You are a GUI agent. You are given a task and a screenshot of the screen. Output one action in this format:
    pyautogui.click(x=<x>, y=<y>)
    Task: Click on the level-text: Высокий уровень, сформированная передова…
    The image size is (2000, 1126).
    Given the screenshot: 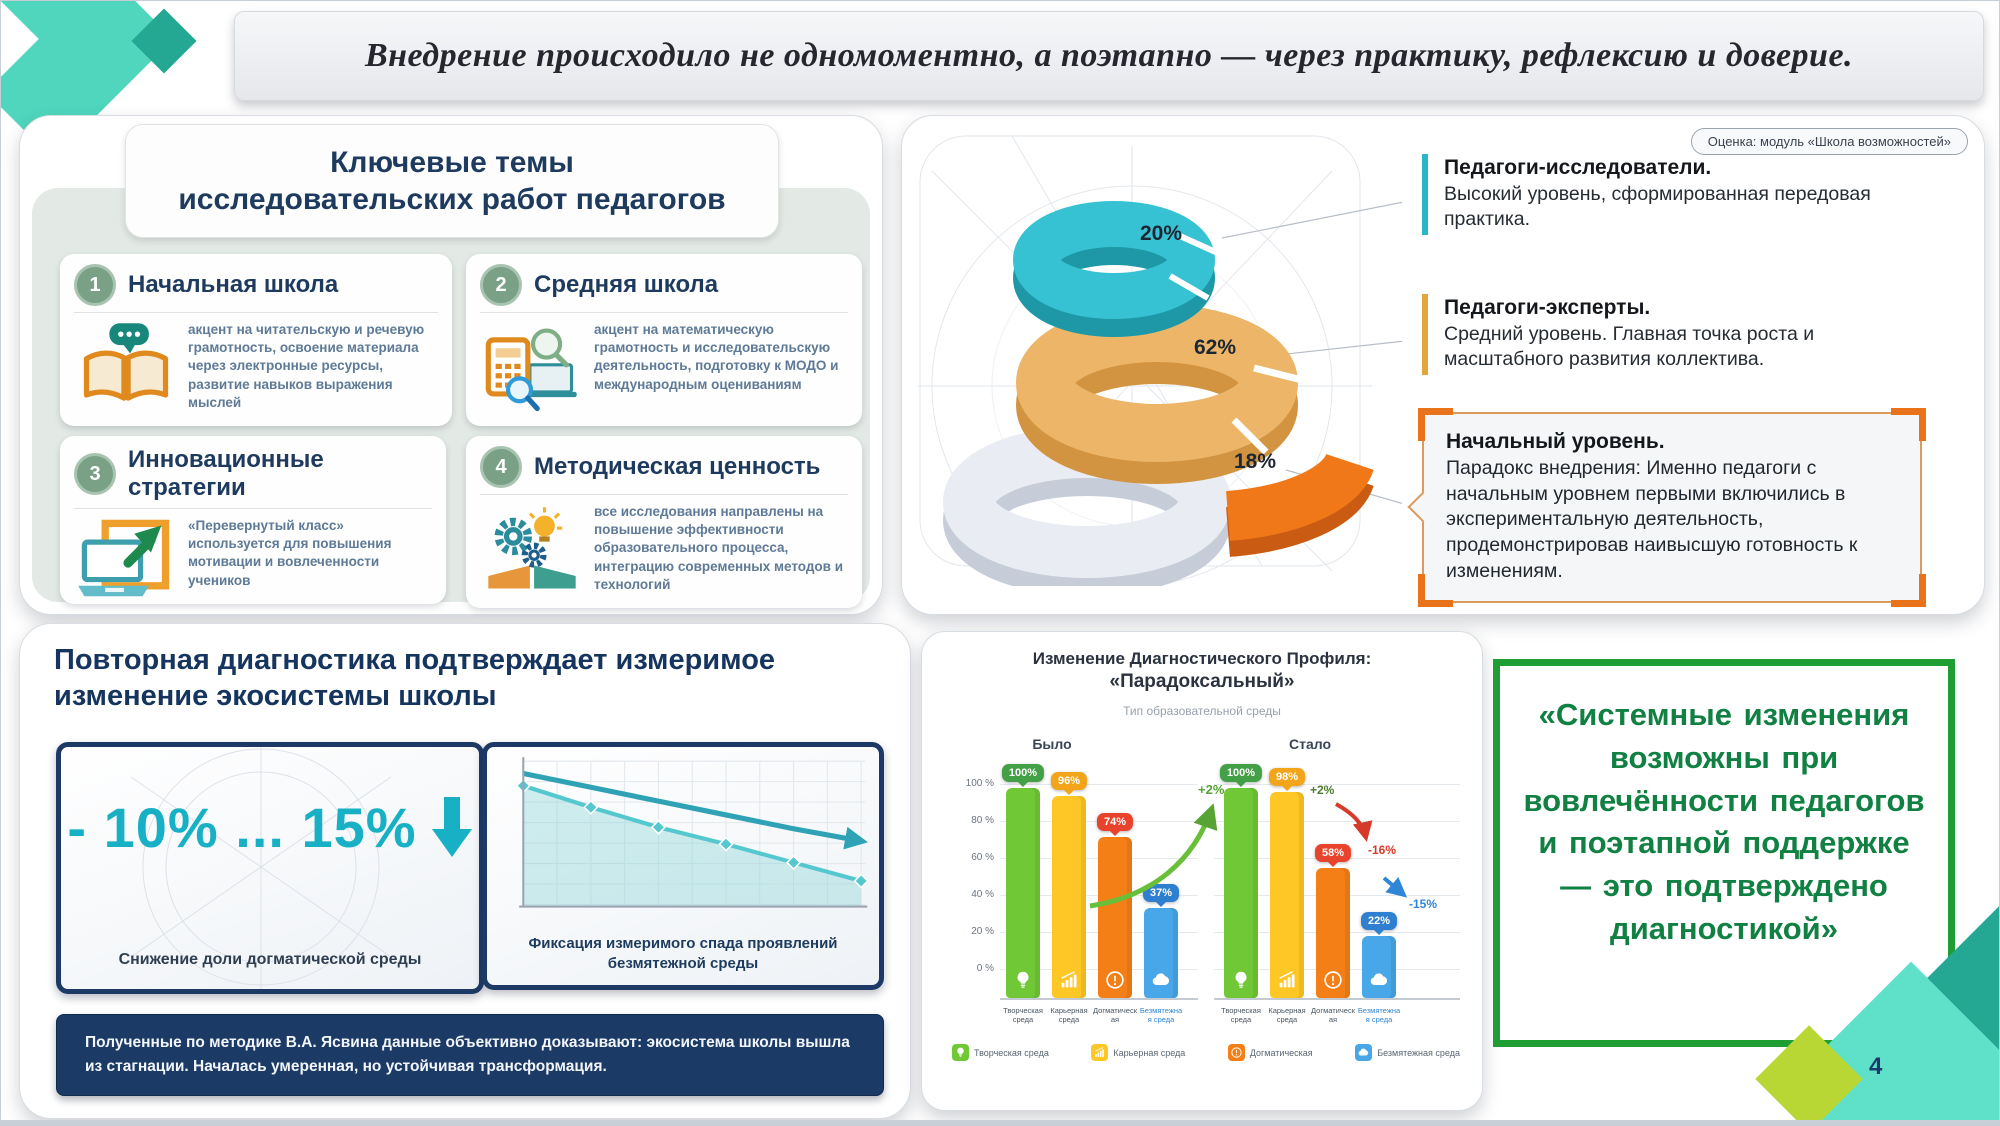 What is the action you would take?
    pyautogui.click(x=1657, y=207)
    